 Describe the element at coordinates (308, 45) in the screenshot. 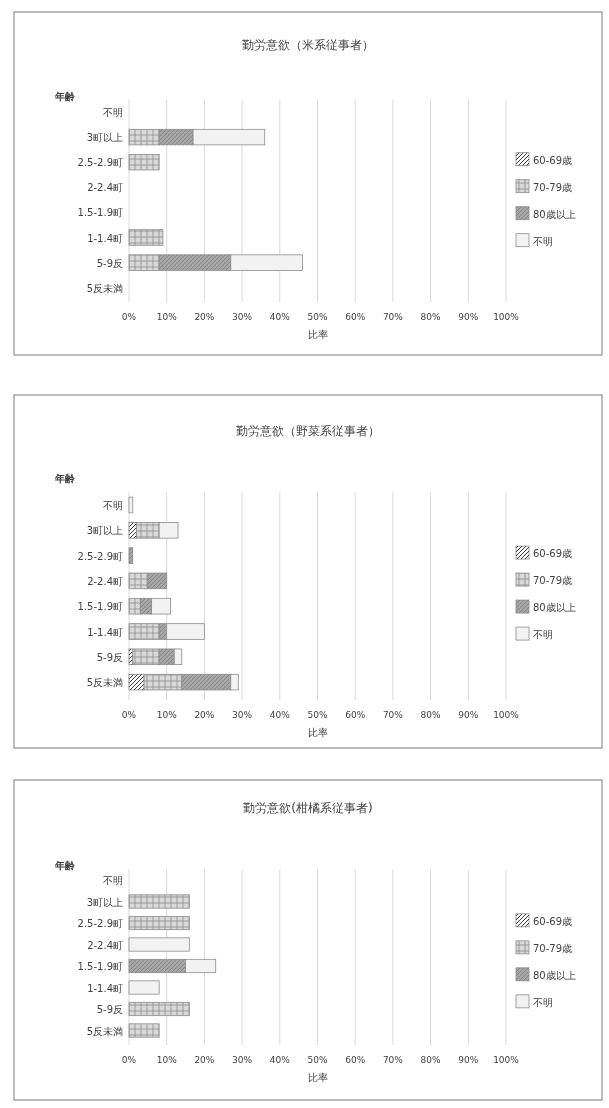

I see `chart-title: 勤労意欲（米系従事者）` at that location.